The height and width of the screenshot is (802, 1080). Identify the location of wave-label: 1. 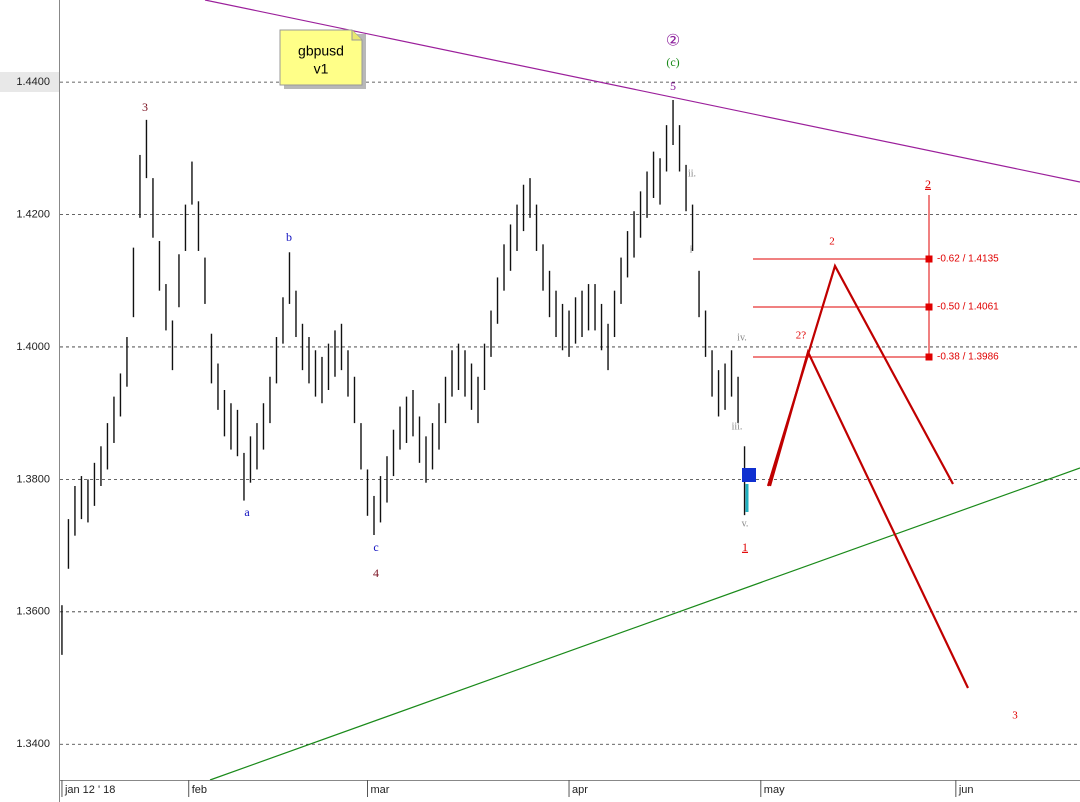
(745, 547).